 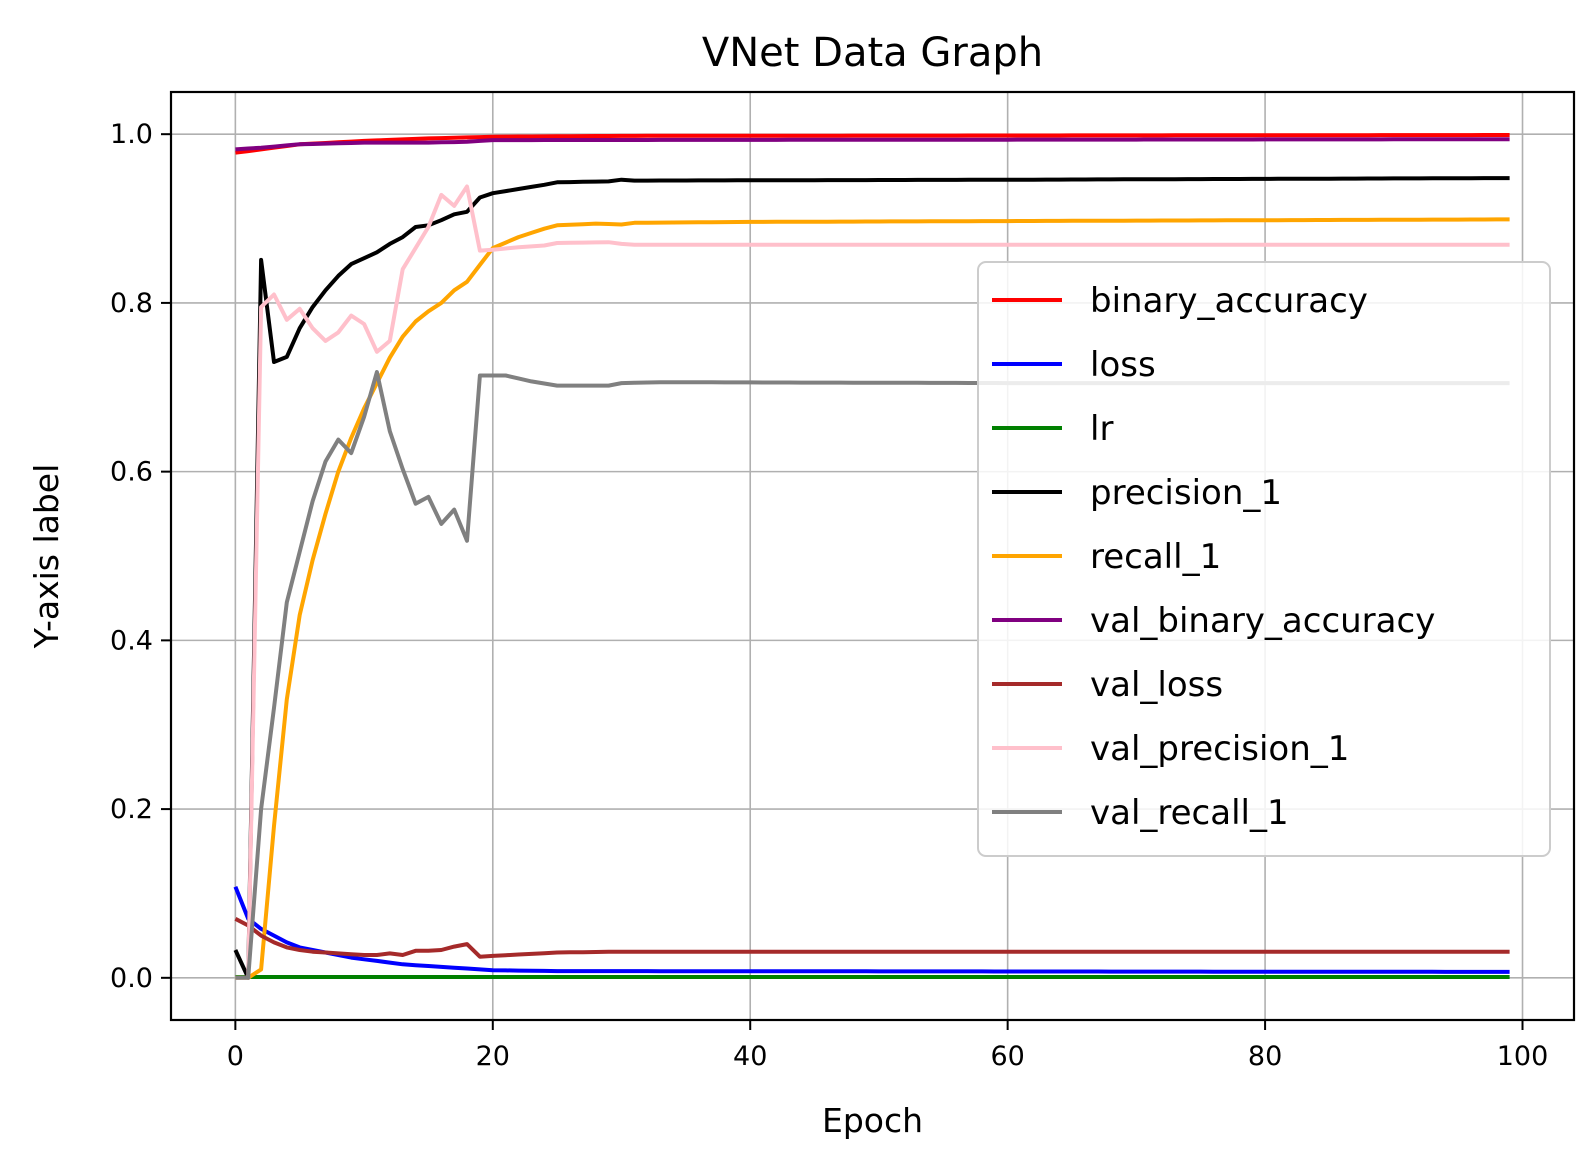 I want to click on series-line-loss, so click(x=871, y=929).